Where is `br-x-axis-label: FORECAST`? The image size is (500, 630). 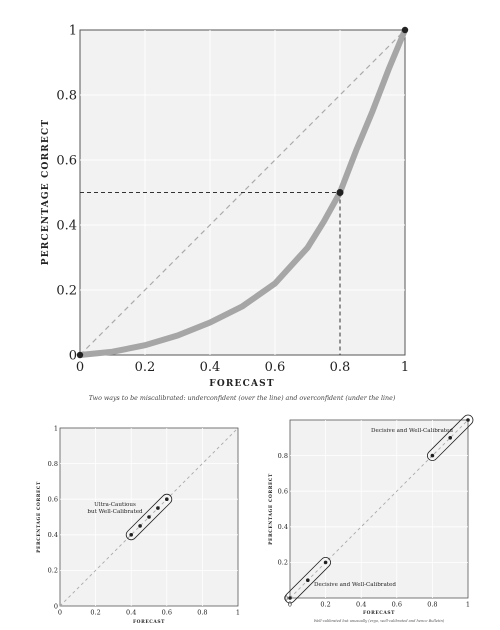
br-x-axis-label: FORECAST is located at coordinates (379, 613).